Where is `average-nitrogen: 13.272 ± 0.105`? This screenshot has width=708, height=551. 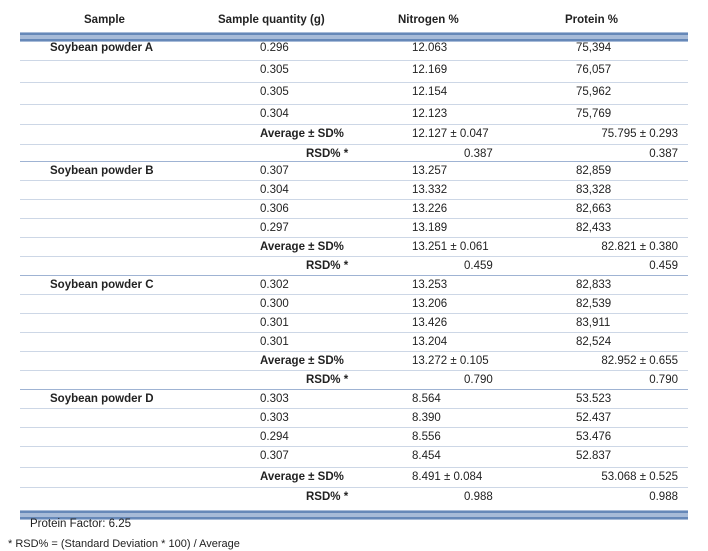 average-nitrogen: 13.272 ± 0.105 is located at coordinates (450, 361).